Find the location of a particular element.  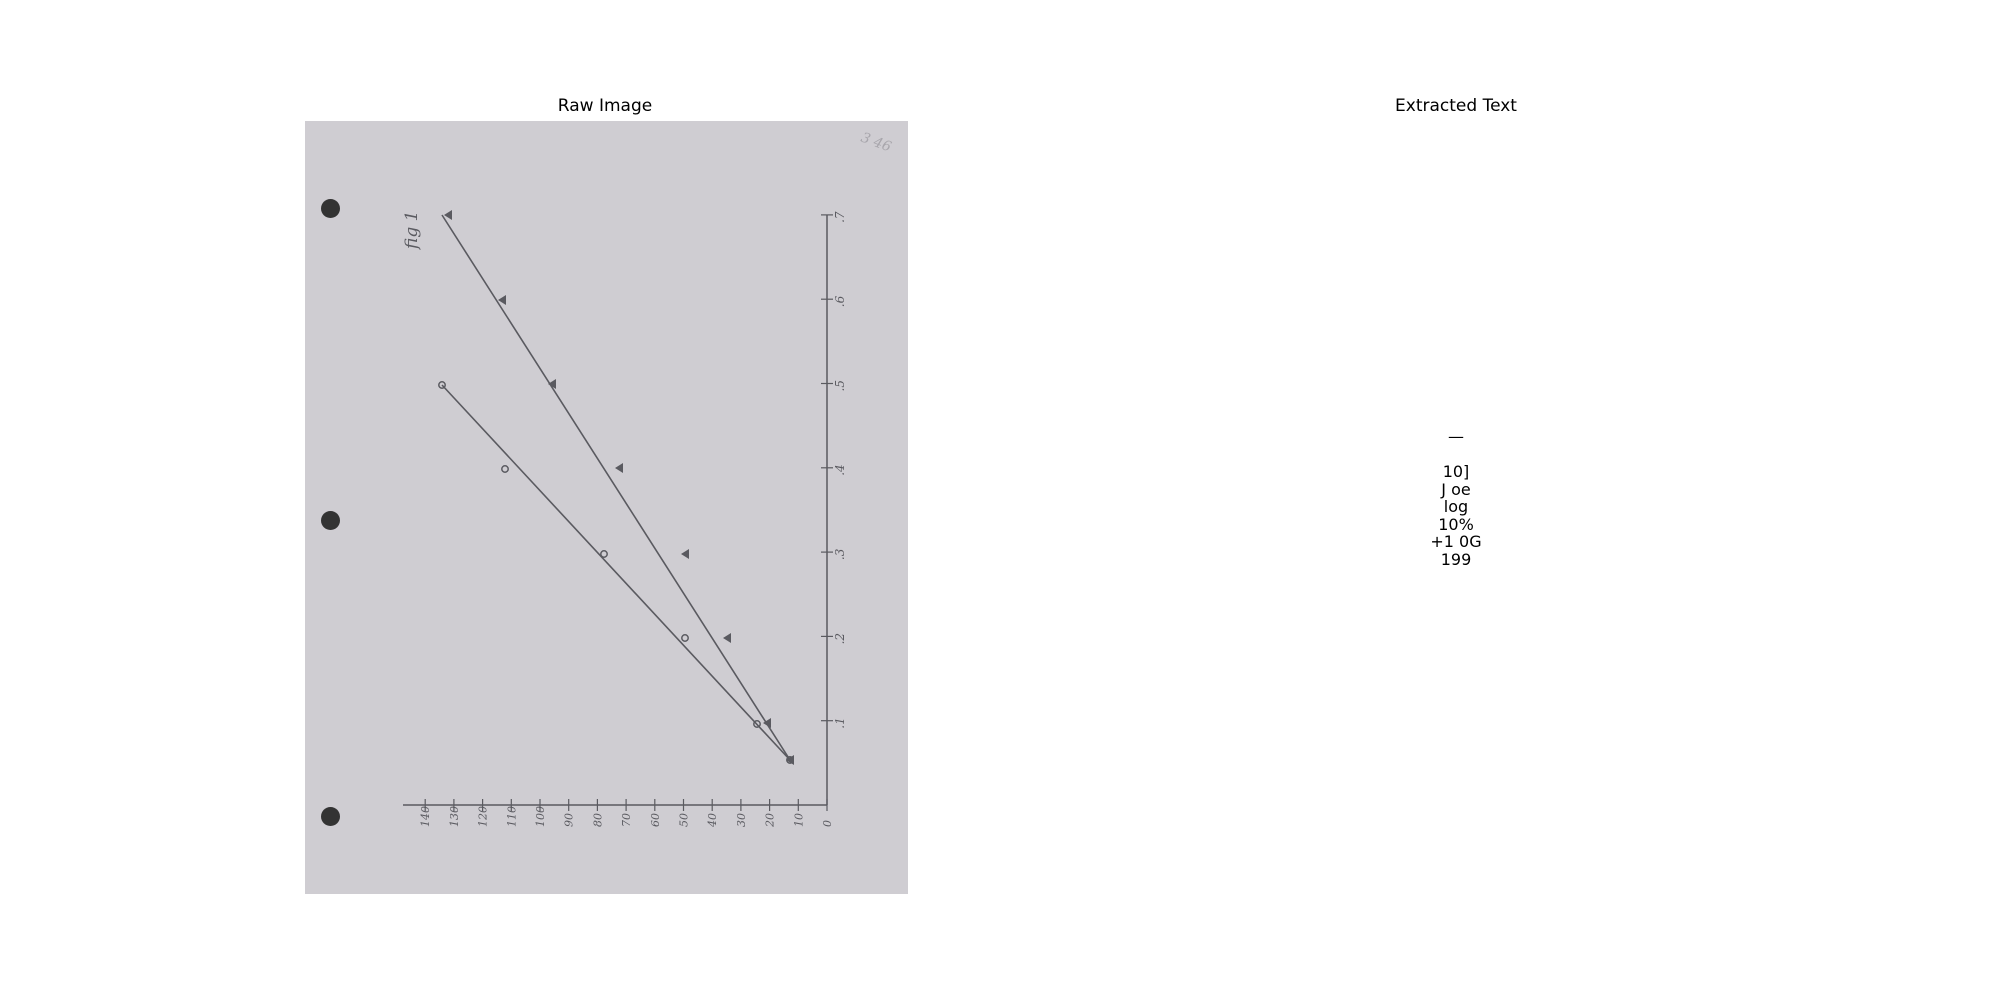

raw-image-title: Raw Image is located at coordinates (605, 106).